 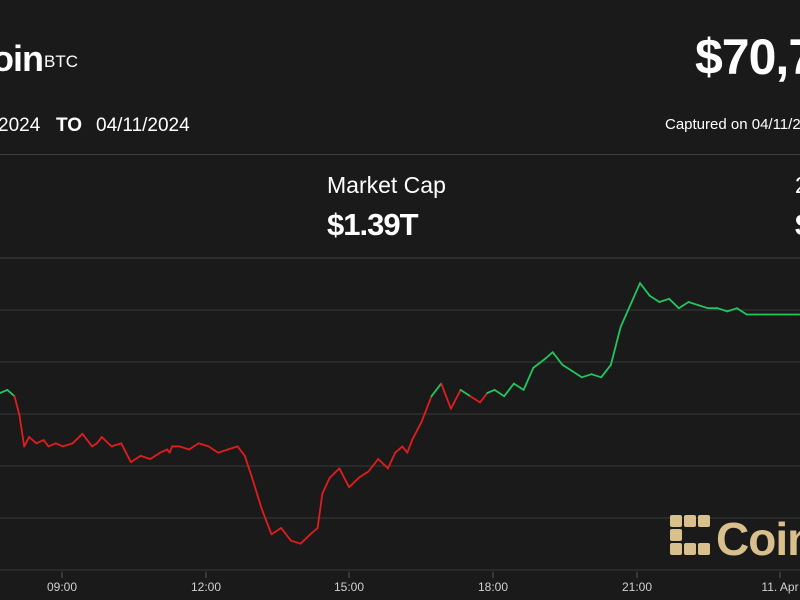 What do you see at coordinates (206, 587) in the screenshot?
I see `x-tick-label: 12:00` at bounding box center [206, 587].